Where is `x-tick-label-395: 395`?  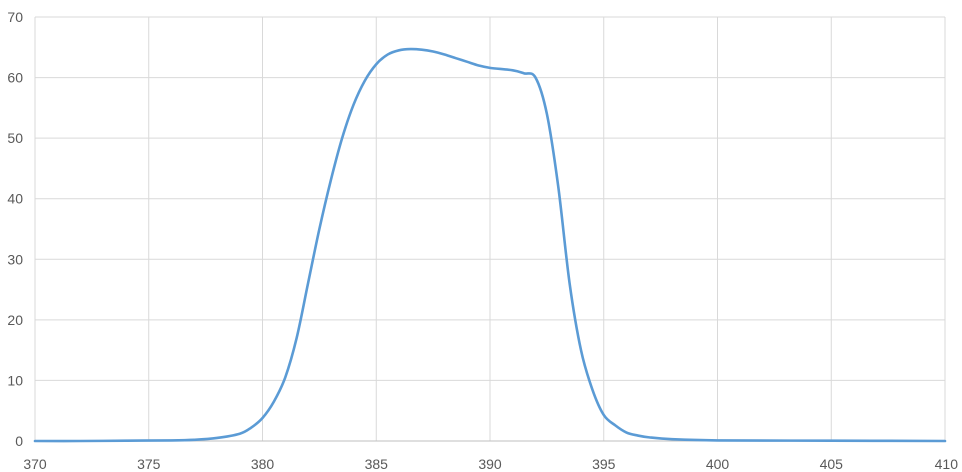
x-tick-label-395: 395 is located at coordinates (604, 464).